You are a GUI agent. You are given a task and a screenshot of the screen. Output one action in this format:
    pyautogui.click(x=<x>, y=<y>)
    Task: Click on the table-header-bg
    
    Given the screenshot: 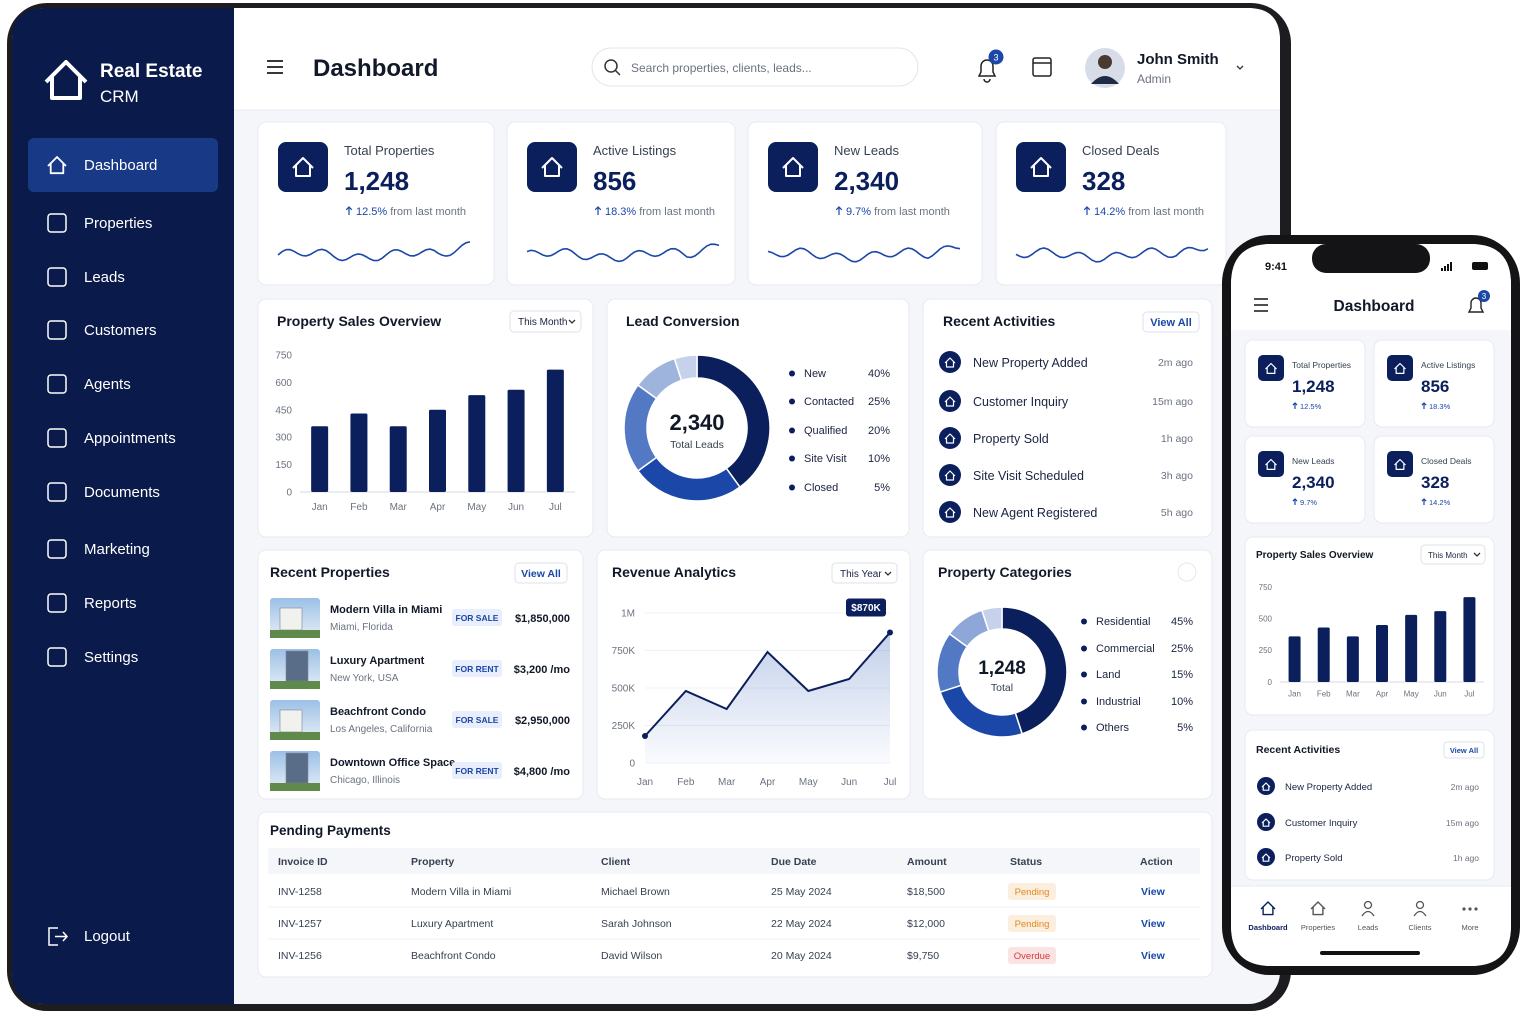 What is the action you would take?
    pyautogui.click(x=734, y=861)
    